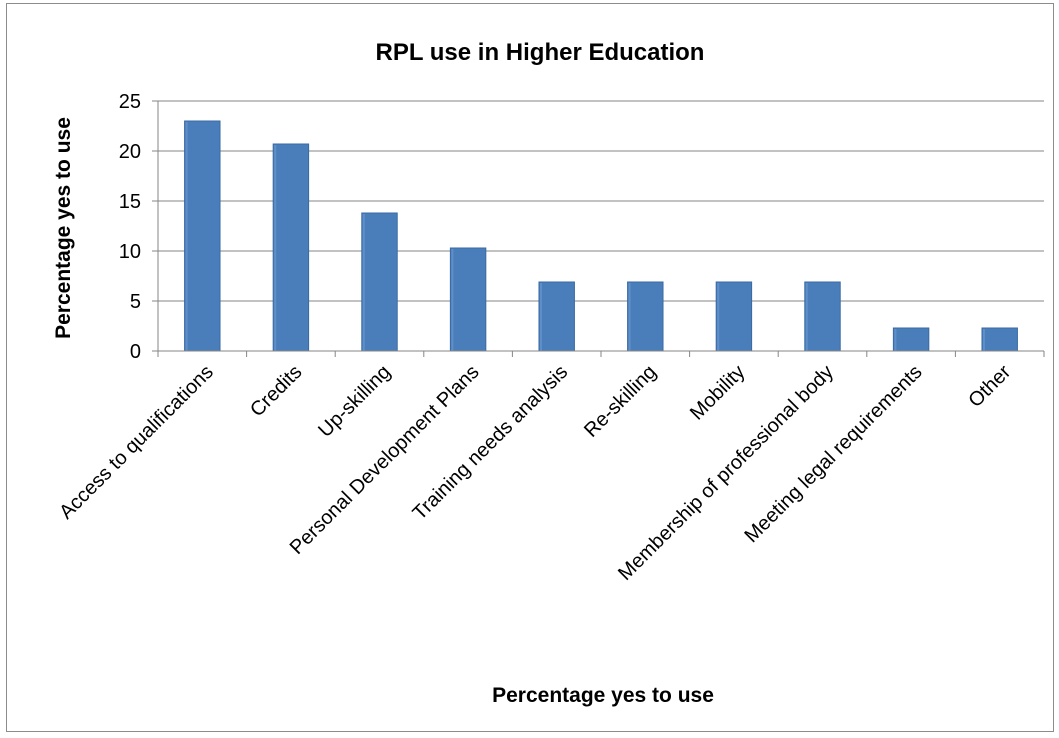 The image size is (1059, 738). I want to click on x-axis-title: Percentage yes to use, so click(603, 695).